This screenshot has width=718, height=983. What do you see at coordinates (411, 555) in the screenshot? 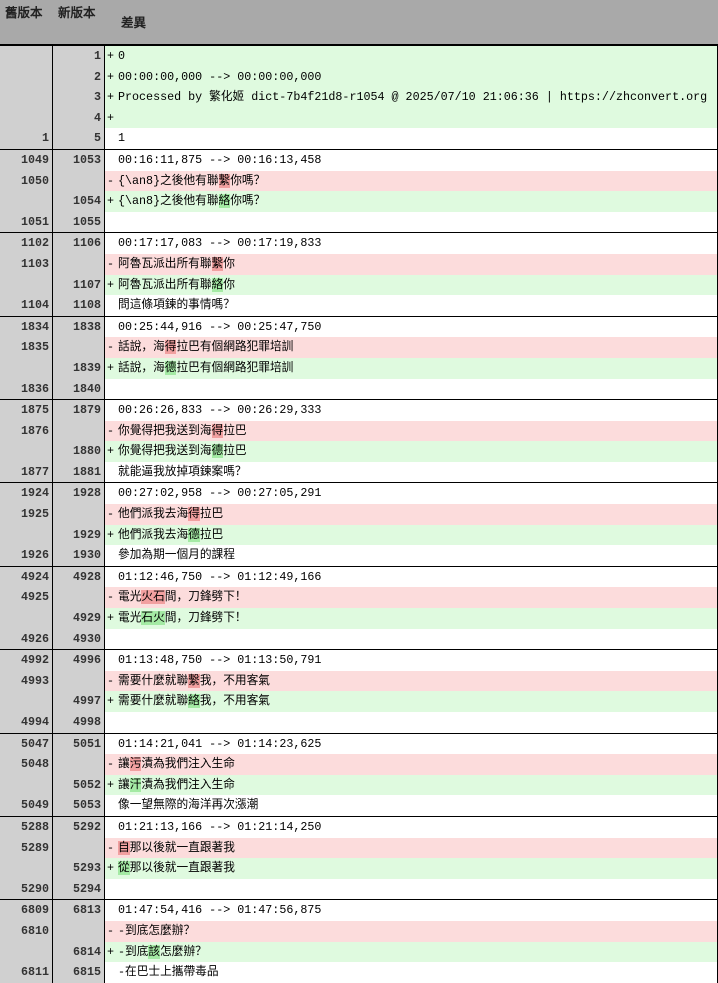
I see `line-content: 參加為期一個月的課程` at bounding box center [411, 555].